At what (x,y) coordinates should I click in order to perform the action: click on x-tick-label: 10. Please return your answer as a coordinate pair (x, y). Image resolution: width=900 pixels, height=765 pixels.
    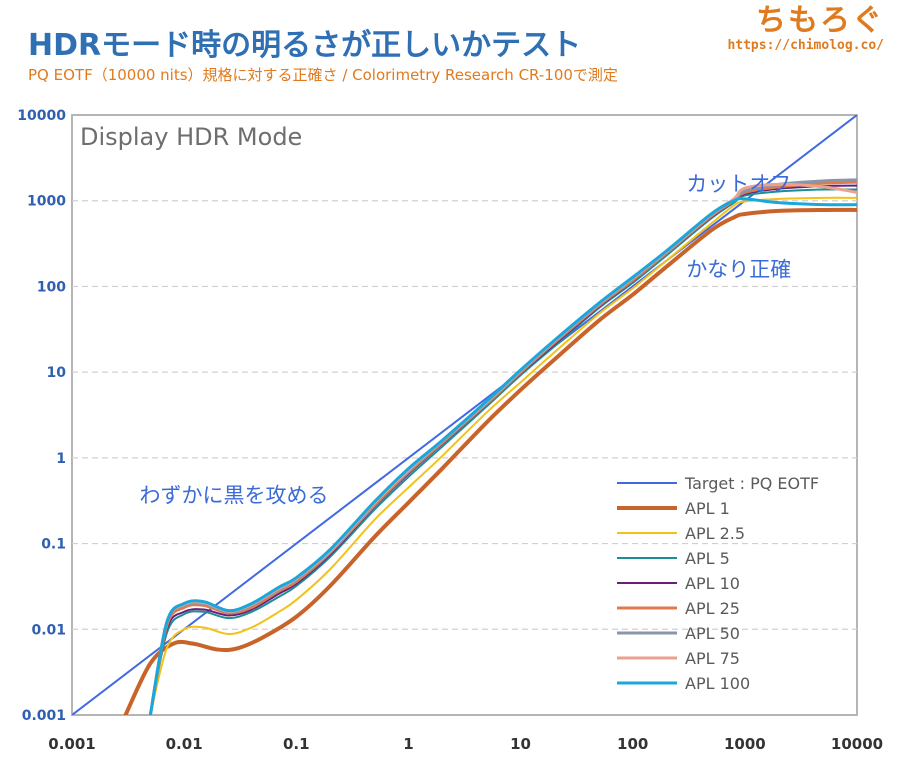
    Looking at the image, I should click on (520, 744).